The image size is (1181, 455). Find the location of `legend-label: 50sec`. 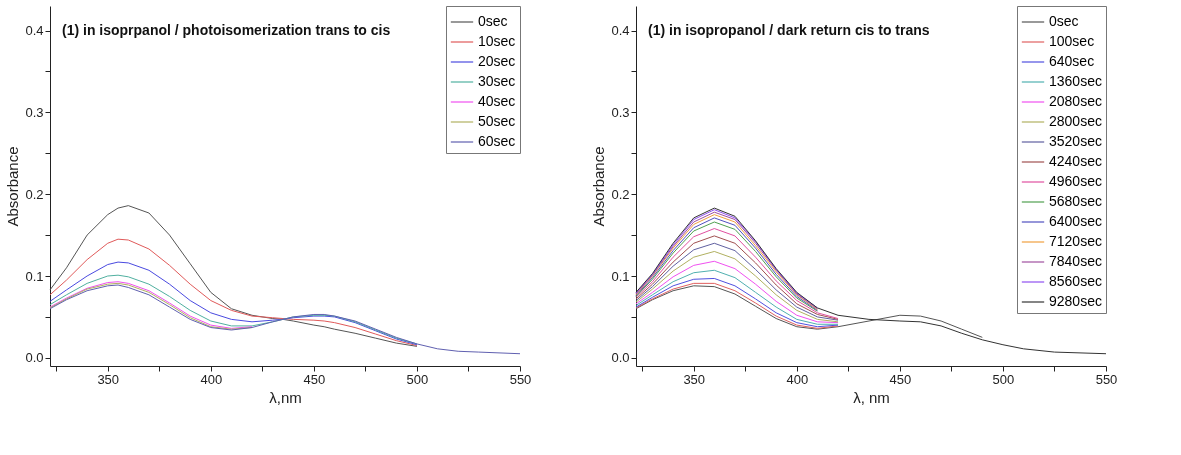

legend-label: 50sec is located at coordinates (497, 121).